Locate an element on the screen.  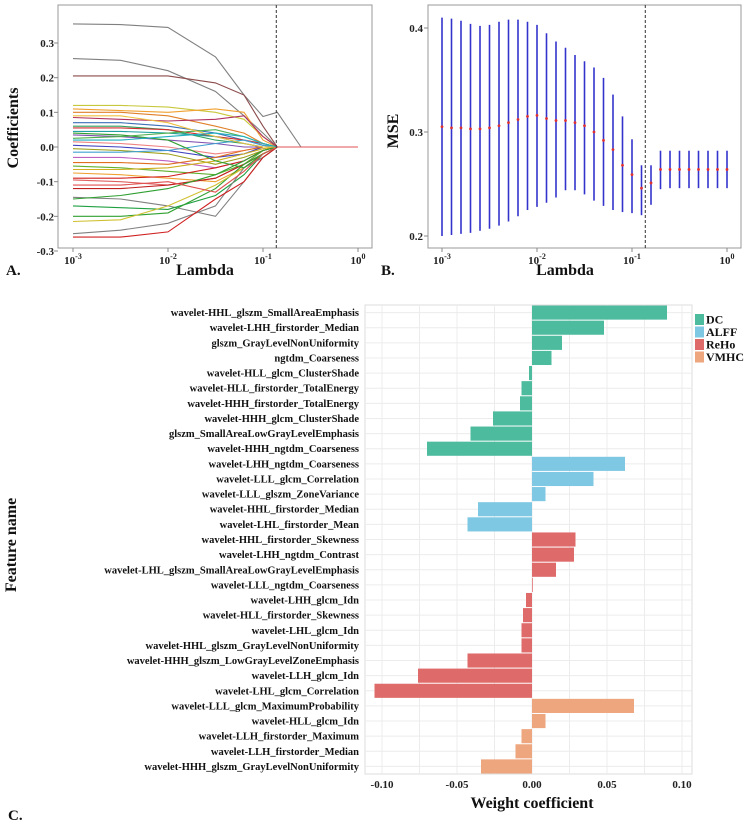
feature-label: wavelet-HLL_glcm_ClusterShade is located at coordinates (283, 374).